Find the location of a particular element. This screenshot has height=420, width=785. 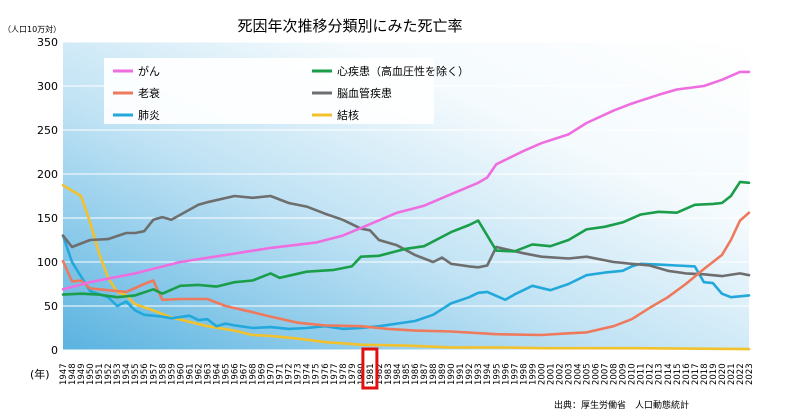

x-tick-label: 2001 is located at coordinates (551, 374).